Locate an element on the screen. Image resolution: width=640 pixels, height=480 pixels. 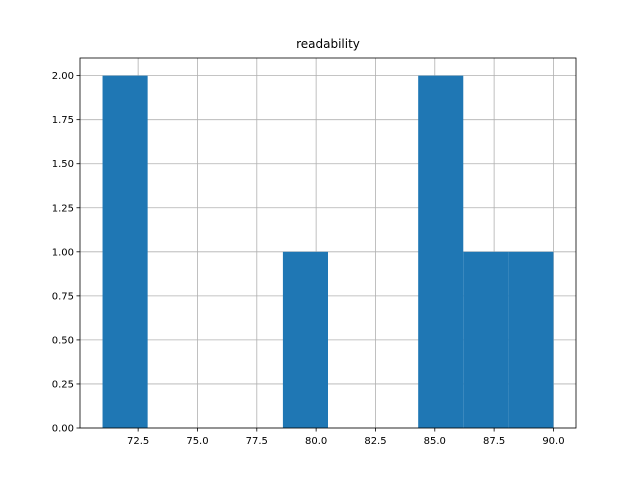
x-tick-label: 80.0 is located at coordinates (316, 441).